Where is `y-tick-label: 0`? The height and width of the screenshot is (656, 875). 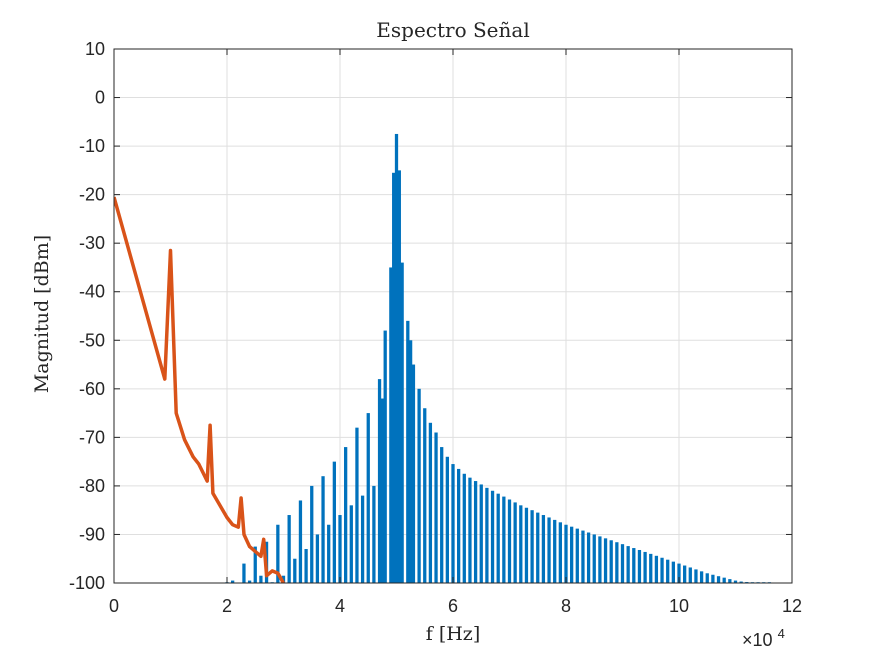 y-tick-label: 0 is located at coordinates (100, 98).